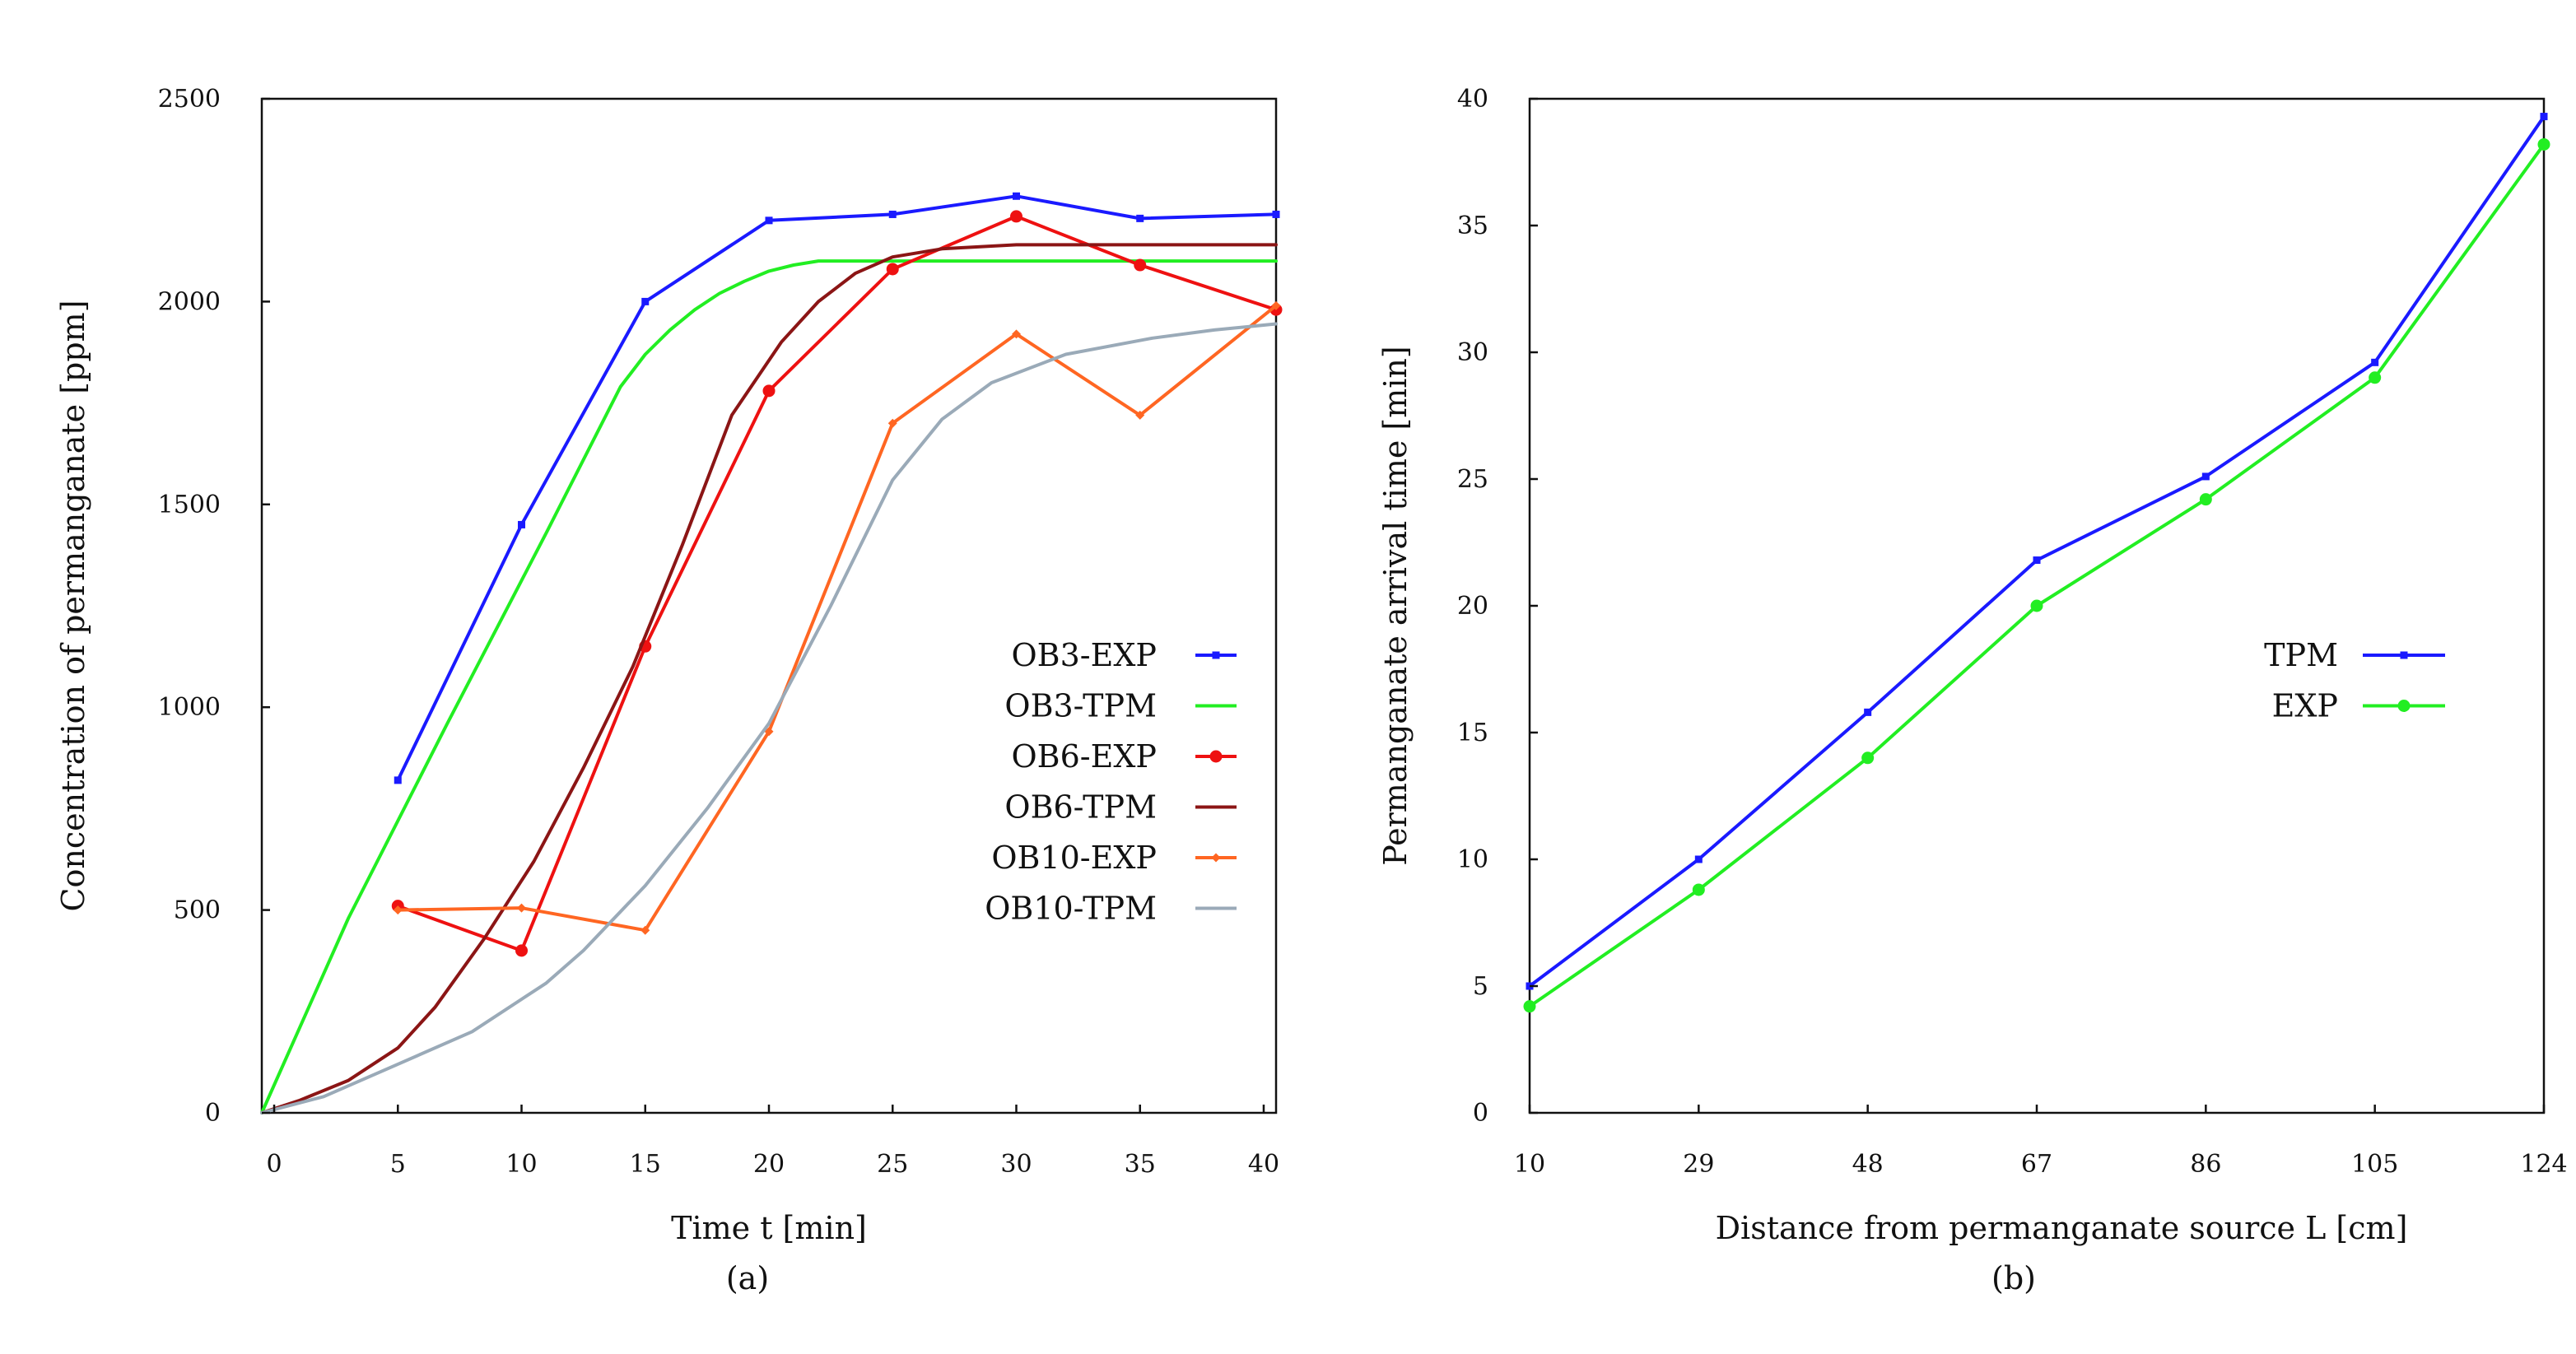  What do you see at coordinates (772, 1142) in the screenshot?
I see `x-ticks-a: 0 5 10 15 20 25 30 35 40` at bounding box center [772, 1142].